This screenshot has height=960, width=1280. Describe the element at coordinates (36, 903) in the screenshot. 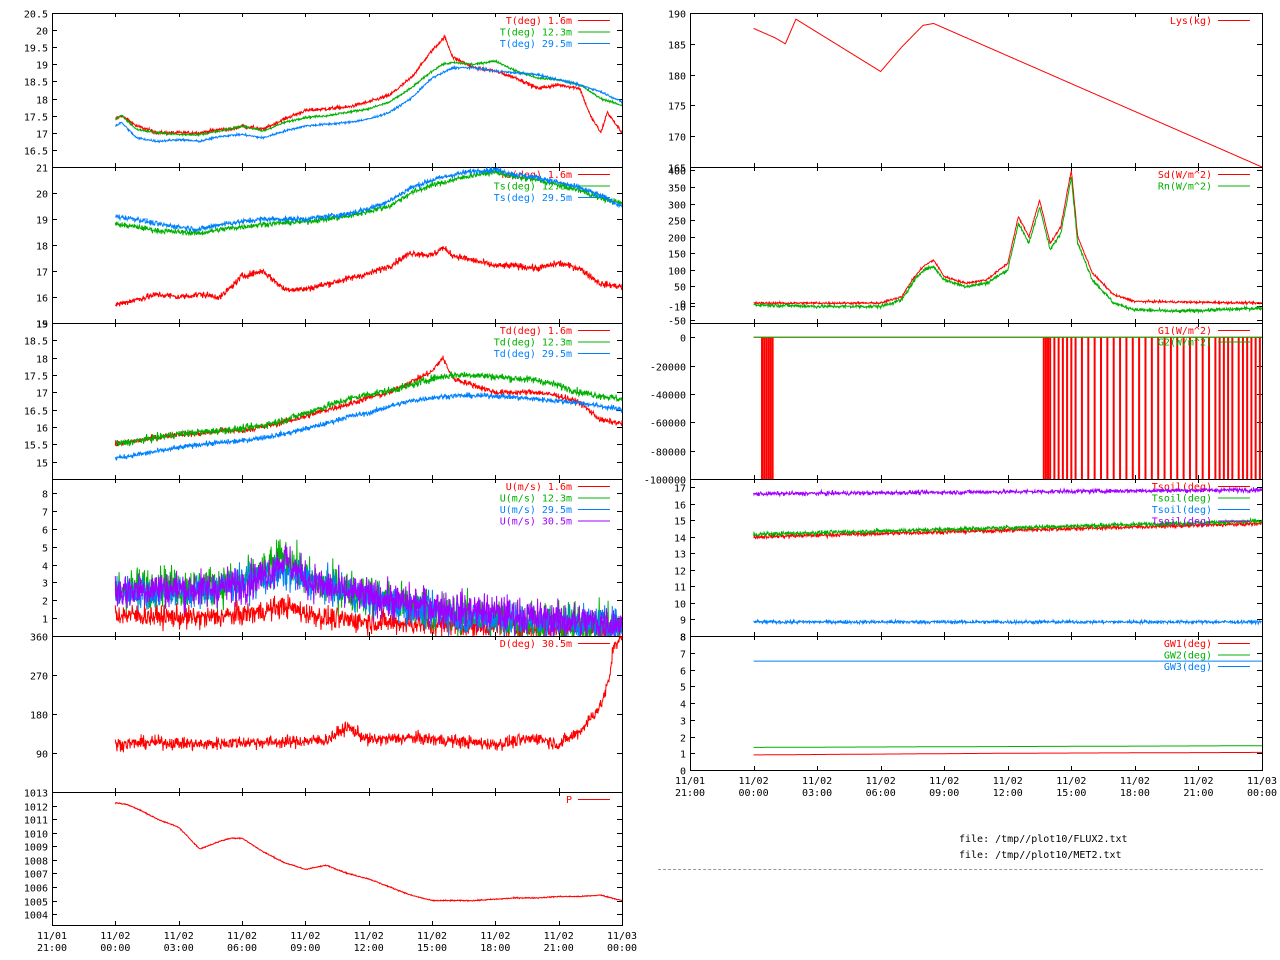

I see `y-tick-label: 1005` at that location.